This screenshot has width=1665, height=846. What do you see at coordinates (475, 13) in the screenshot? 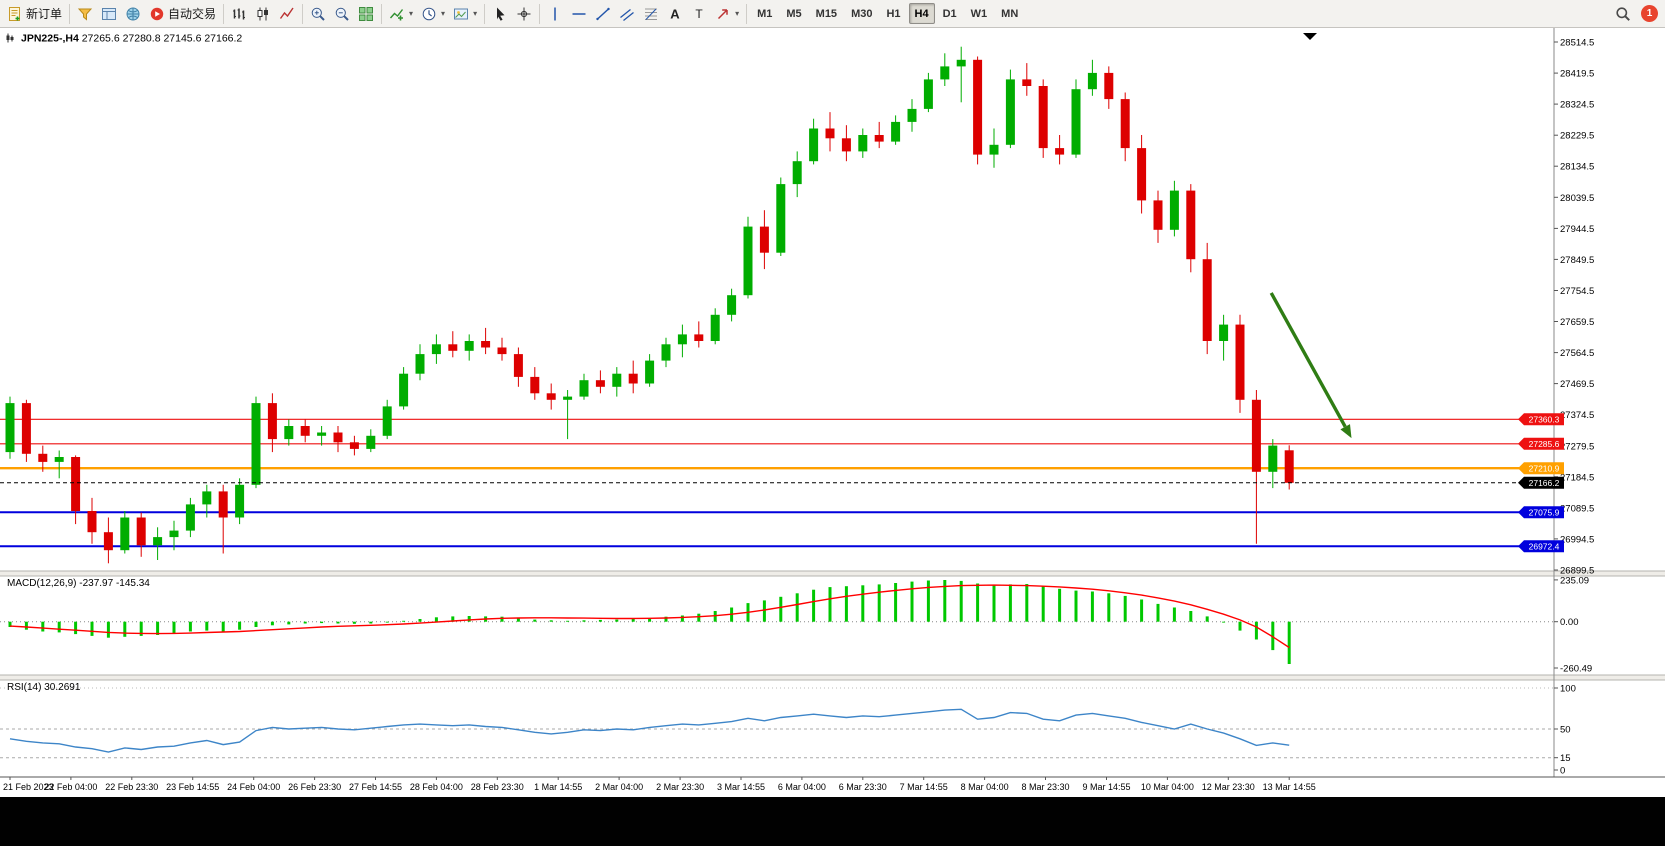
I see `dropdown-caret-icon: ▾` at bounding box center [475, 13].